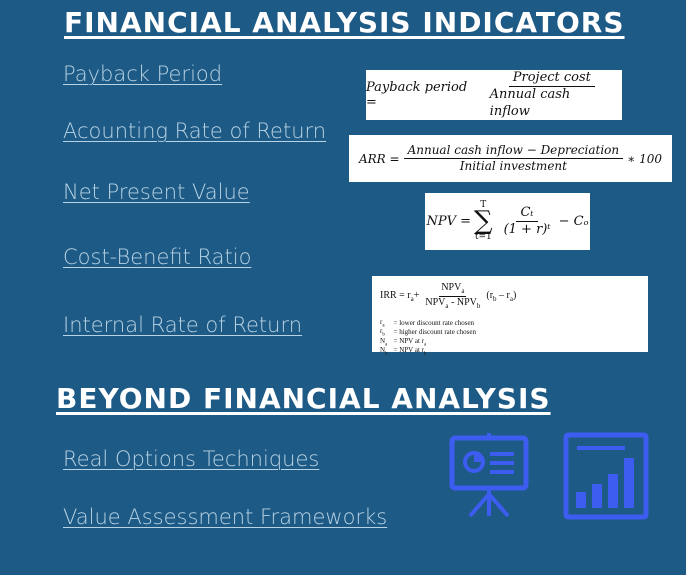 Image resolution: width=686 pixels, height=575 pixels. Describe the element at coordinates (225, 517) in the screenshot. I see `link-value-assessment-frameworks: Value Assessment Frameworks` at that location.